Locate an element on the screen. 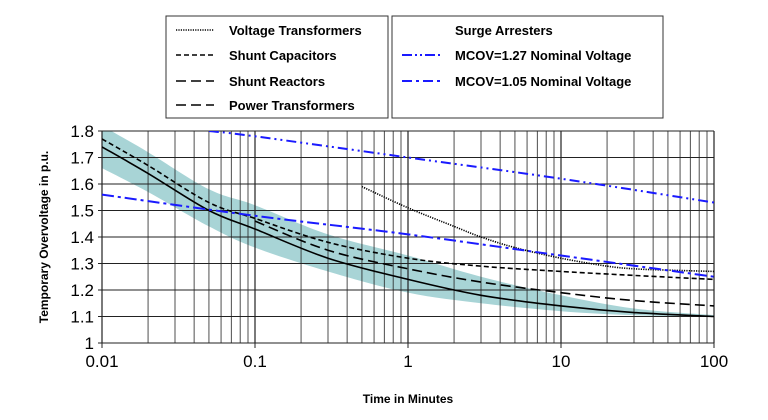 This screenshot has width=768, height=420. legend-label: MCOV=1.05 Nominal Voltage is located at coordinates (543, 81).